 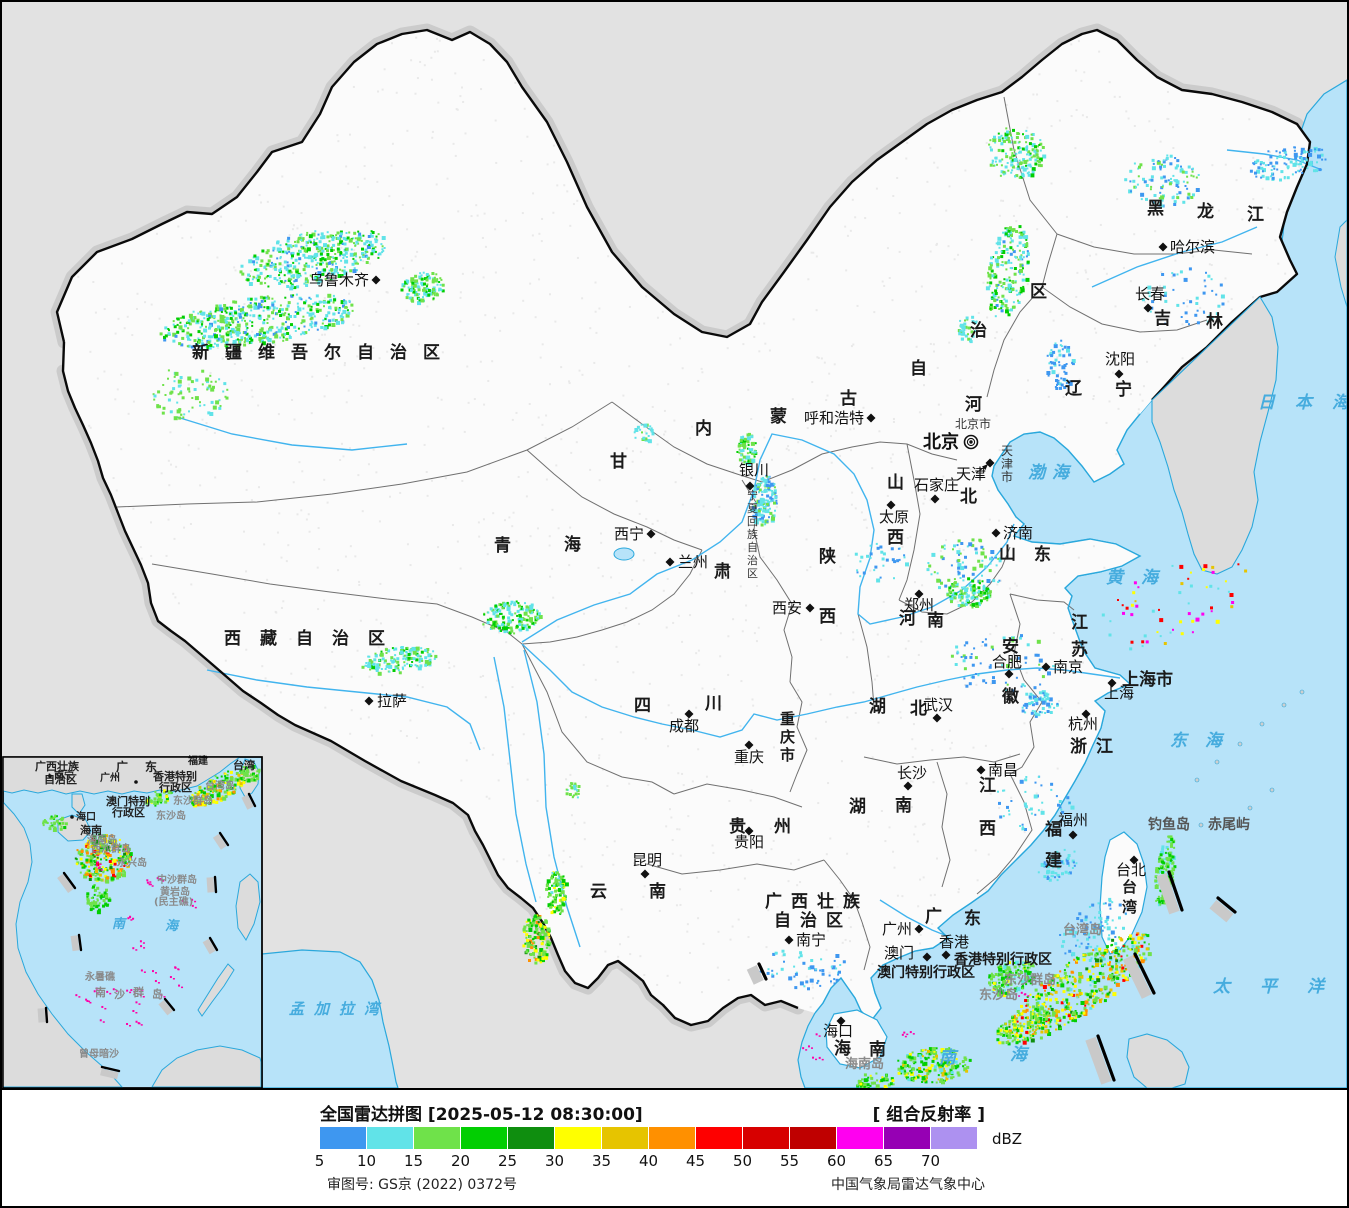 What do you see at coordinates (949, 1058) in the screenshot?
I see `sea-label: 南` at bounding box center [949, 1058].